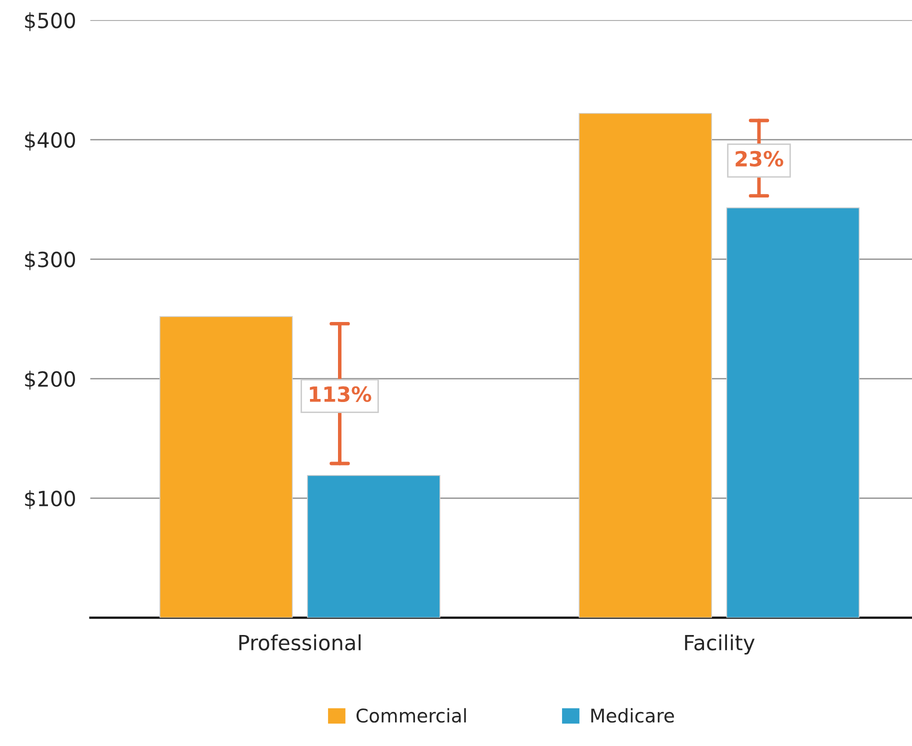  What do you see at coordinates (50, 141) in the screenshot?
I see `y-tick-label: $400` at bounding box center [50, 141].